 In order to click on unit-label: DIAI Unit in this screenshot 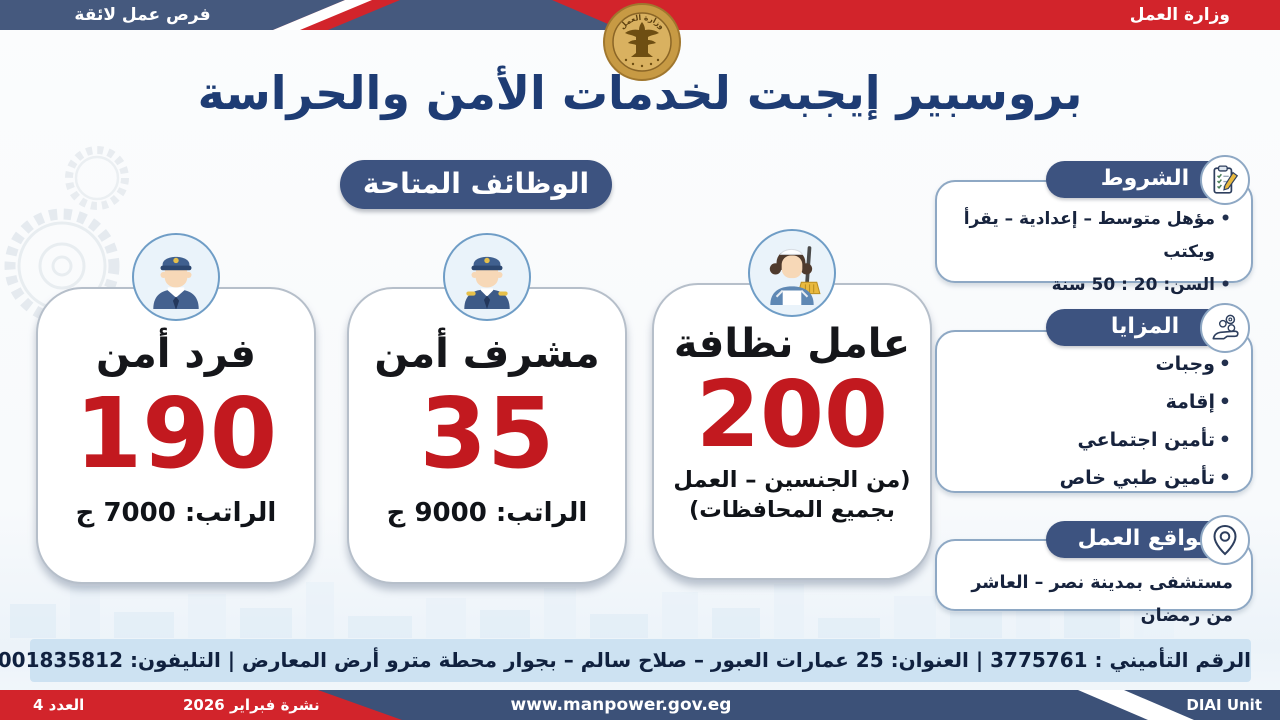, I will do `click(1224, 705)`.